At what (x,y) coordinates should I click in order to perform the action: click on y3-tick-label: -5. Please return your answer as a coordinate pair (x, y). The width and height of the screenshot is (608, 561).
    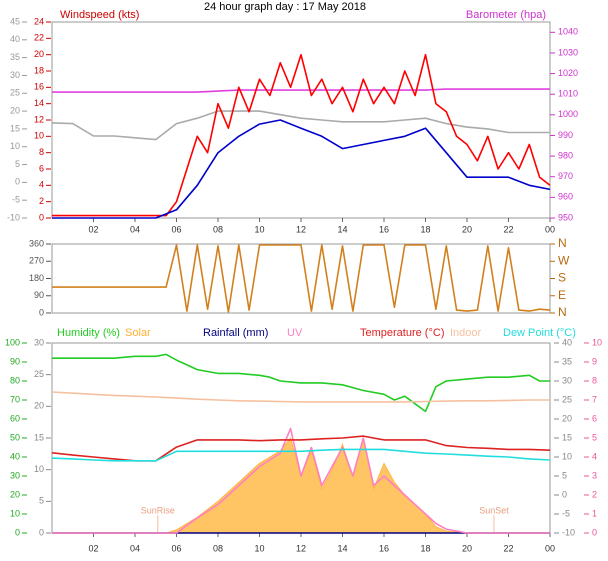
    Looking at the image, I should click on (16, 200).